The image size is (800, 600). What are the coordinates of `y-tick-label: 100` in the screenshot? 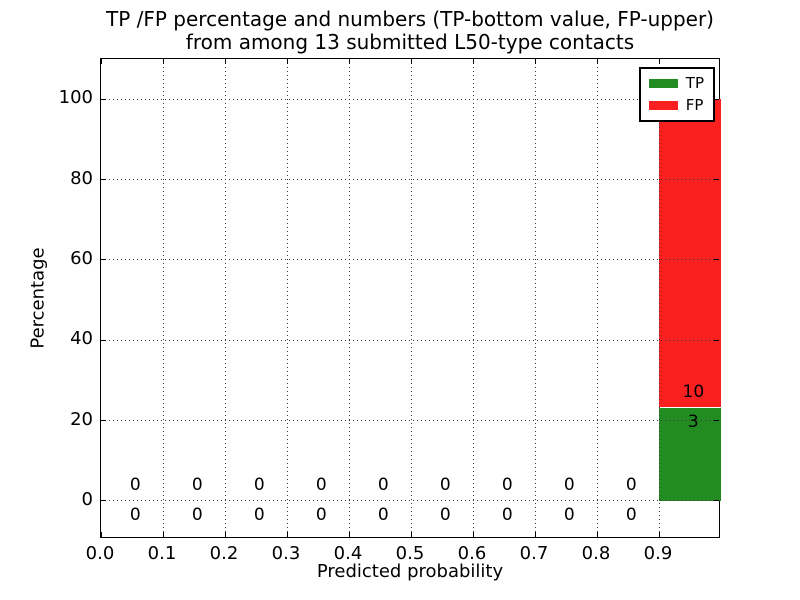 It's located at (75, 98).